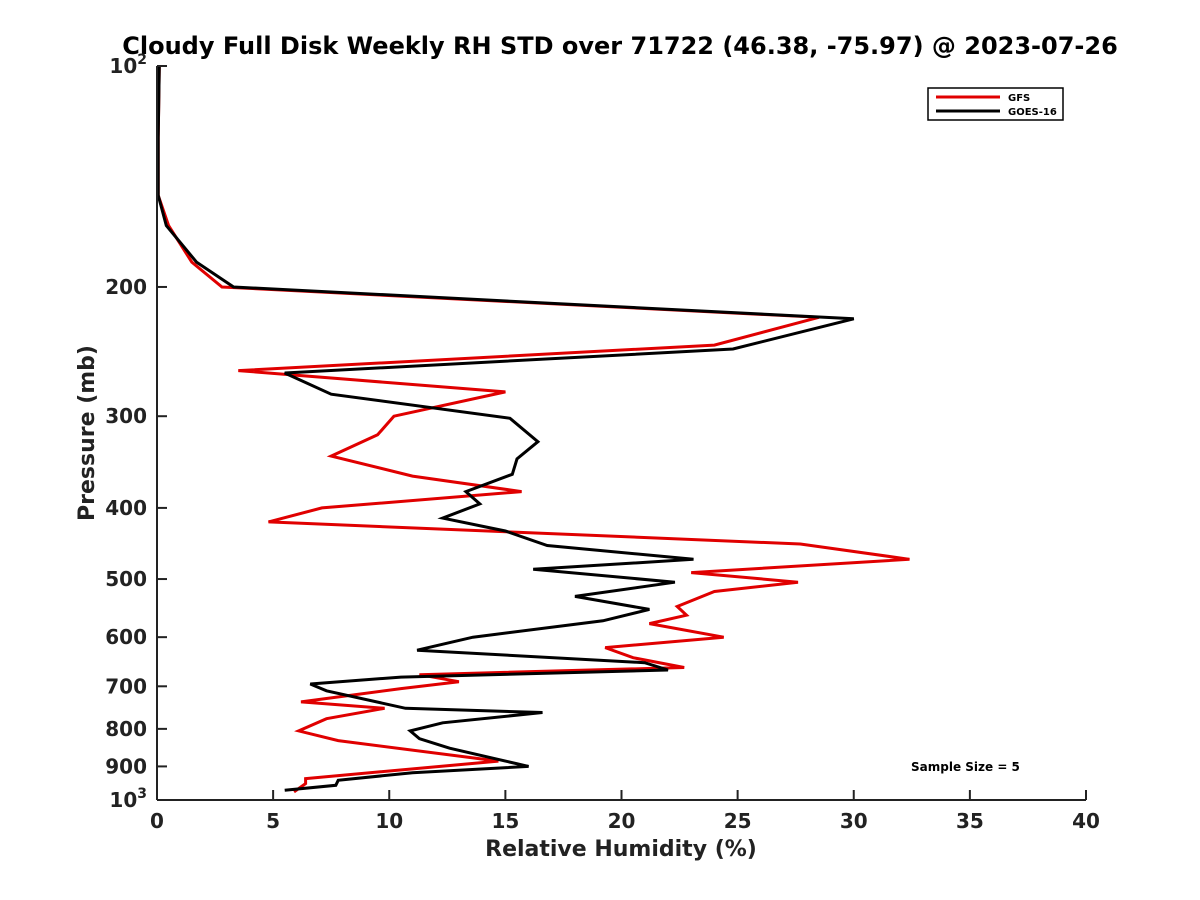 Image resolution: width=1200 pixels, height=900 pixels. Describe the element at coordinates (87, 433) in the screenshot. I see `y-axis-label: Pressure (mb)` at that location.